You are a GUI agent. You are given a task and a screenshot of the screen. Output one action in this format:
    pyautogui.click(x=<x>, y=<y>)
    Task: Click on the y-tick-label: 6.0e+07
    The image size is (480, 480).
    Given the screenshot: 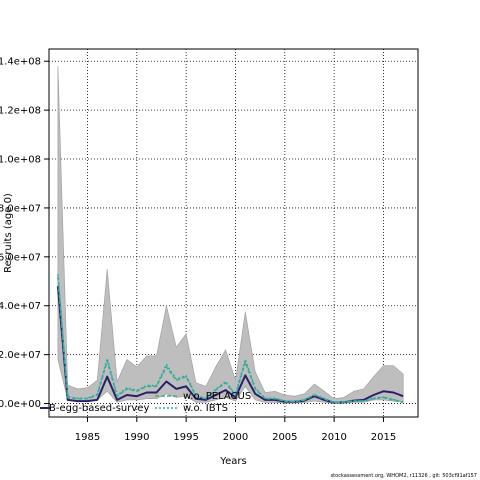 What is the action you would take?
    pyautogui.click(x=20, y=257)
    